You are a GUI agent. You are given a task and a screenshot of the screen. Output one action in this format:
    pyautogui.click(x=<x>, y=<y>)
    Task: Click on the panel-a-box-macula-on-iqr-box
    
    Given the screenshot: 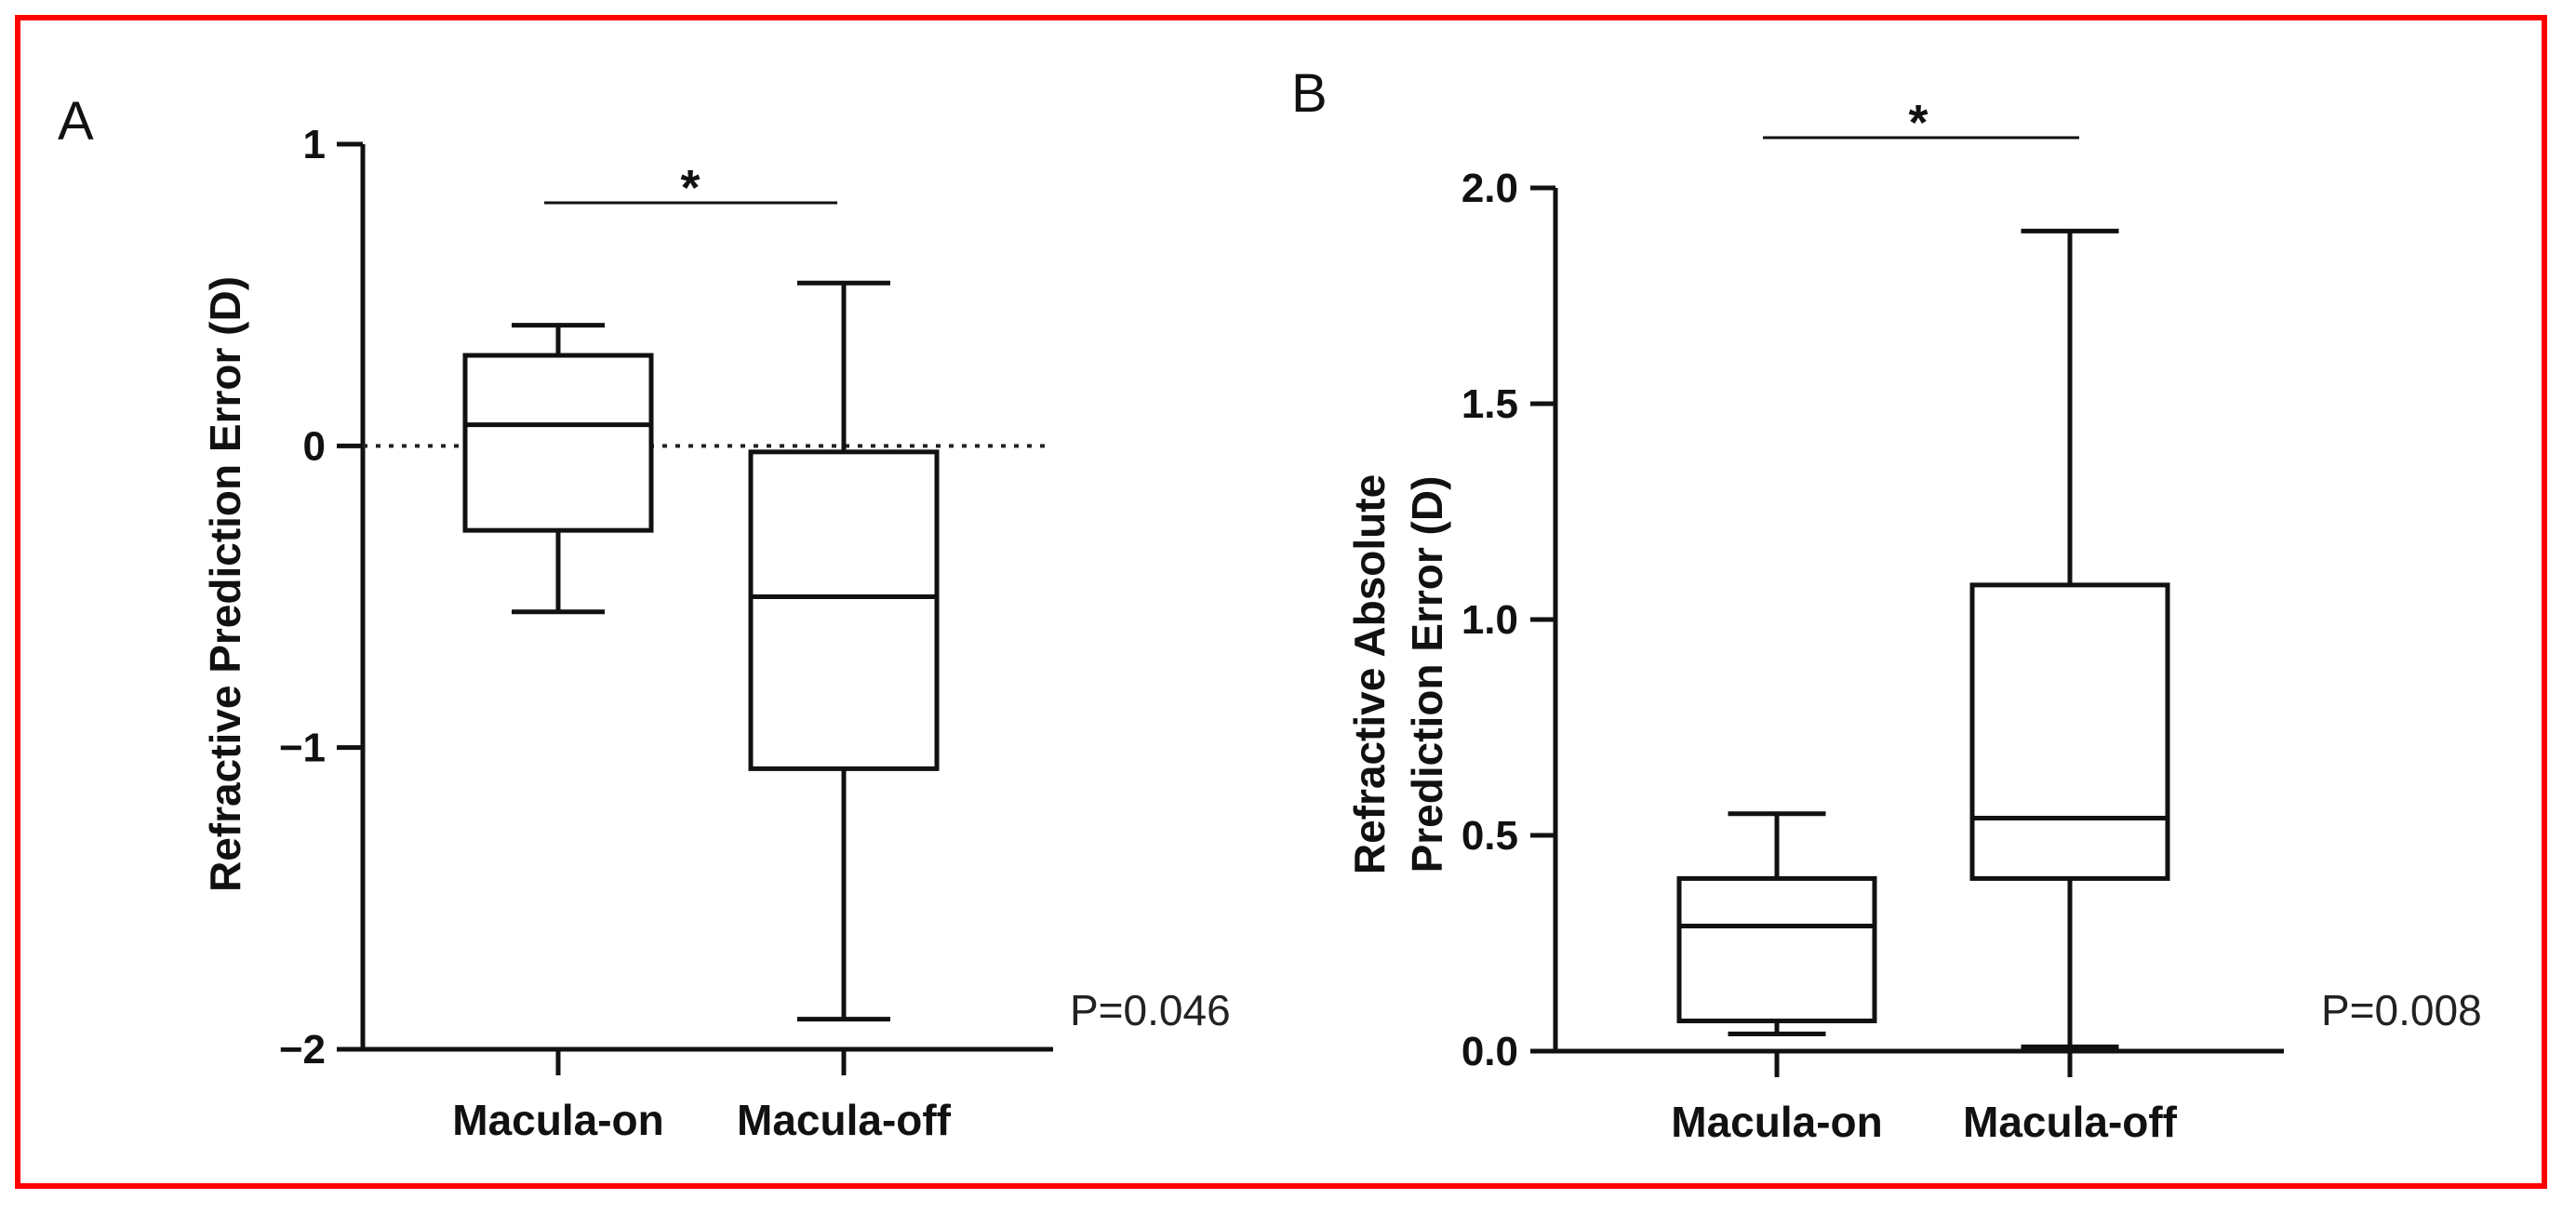 What is the action you would take?
    pyautogui.click(x=558, y=443)
    